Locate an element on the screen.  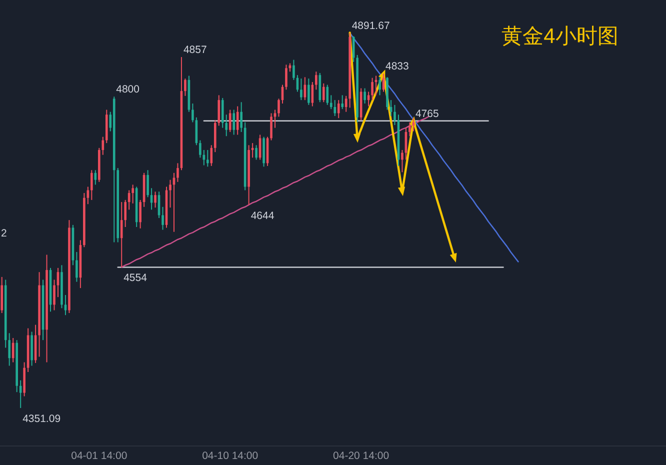
annotation: 2 is located at coordinates (4, 234).